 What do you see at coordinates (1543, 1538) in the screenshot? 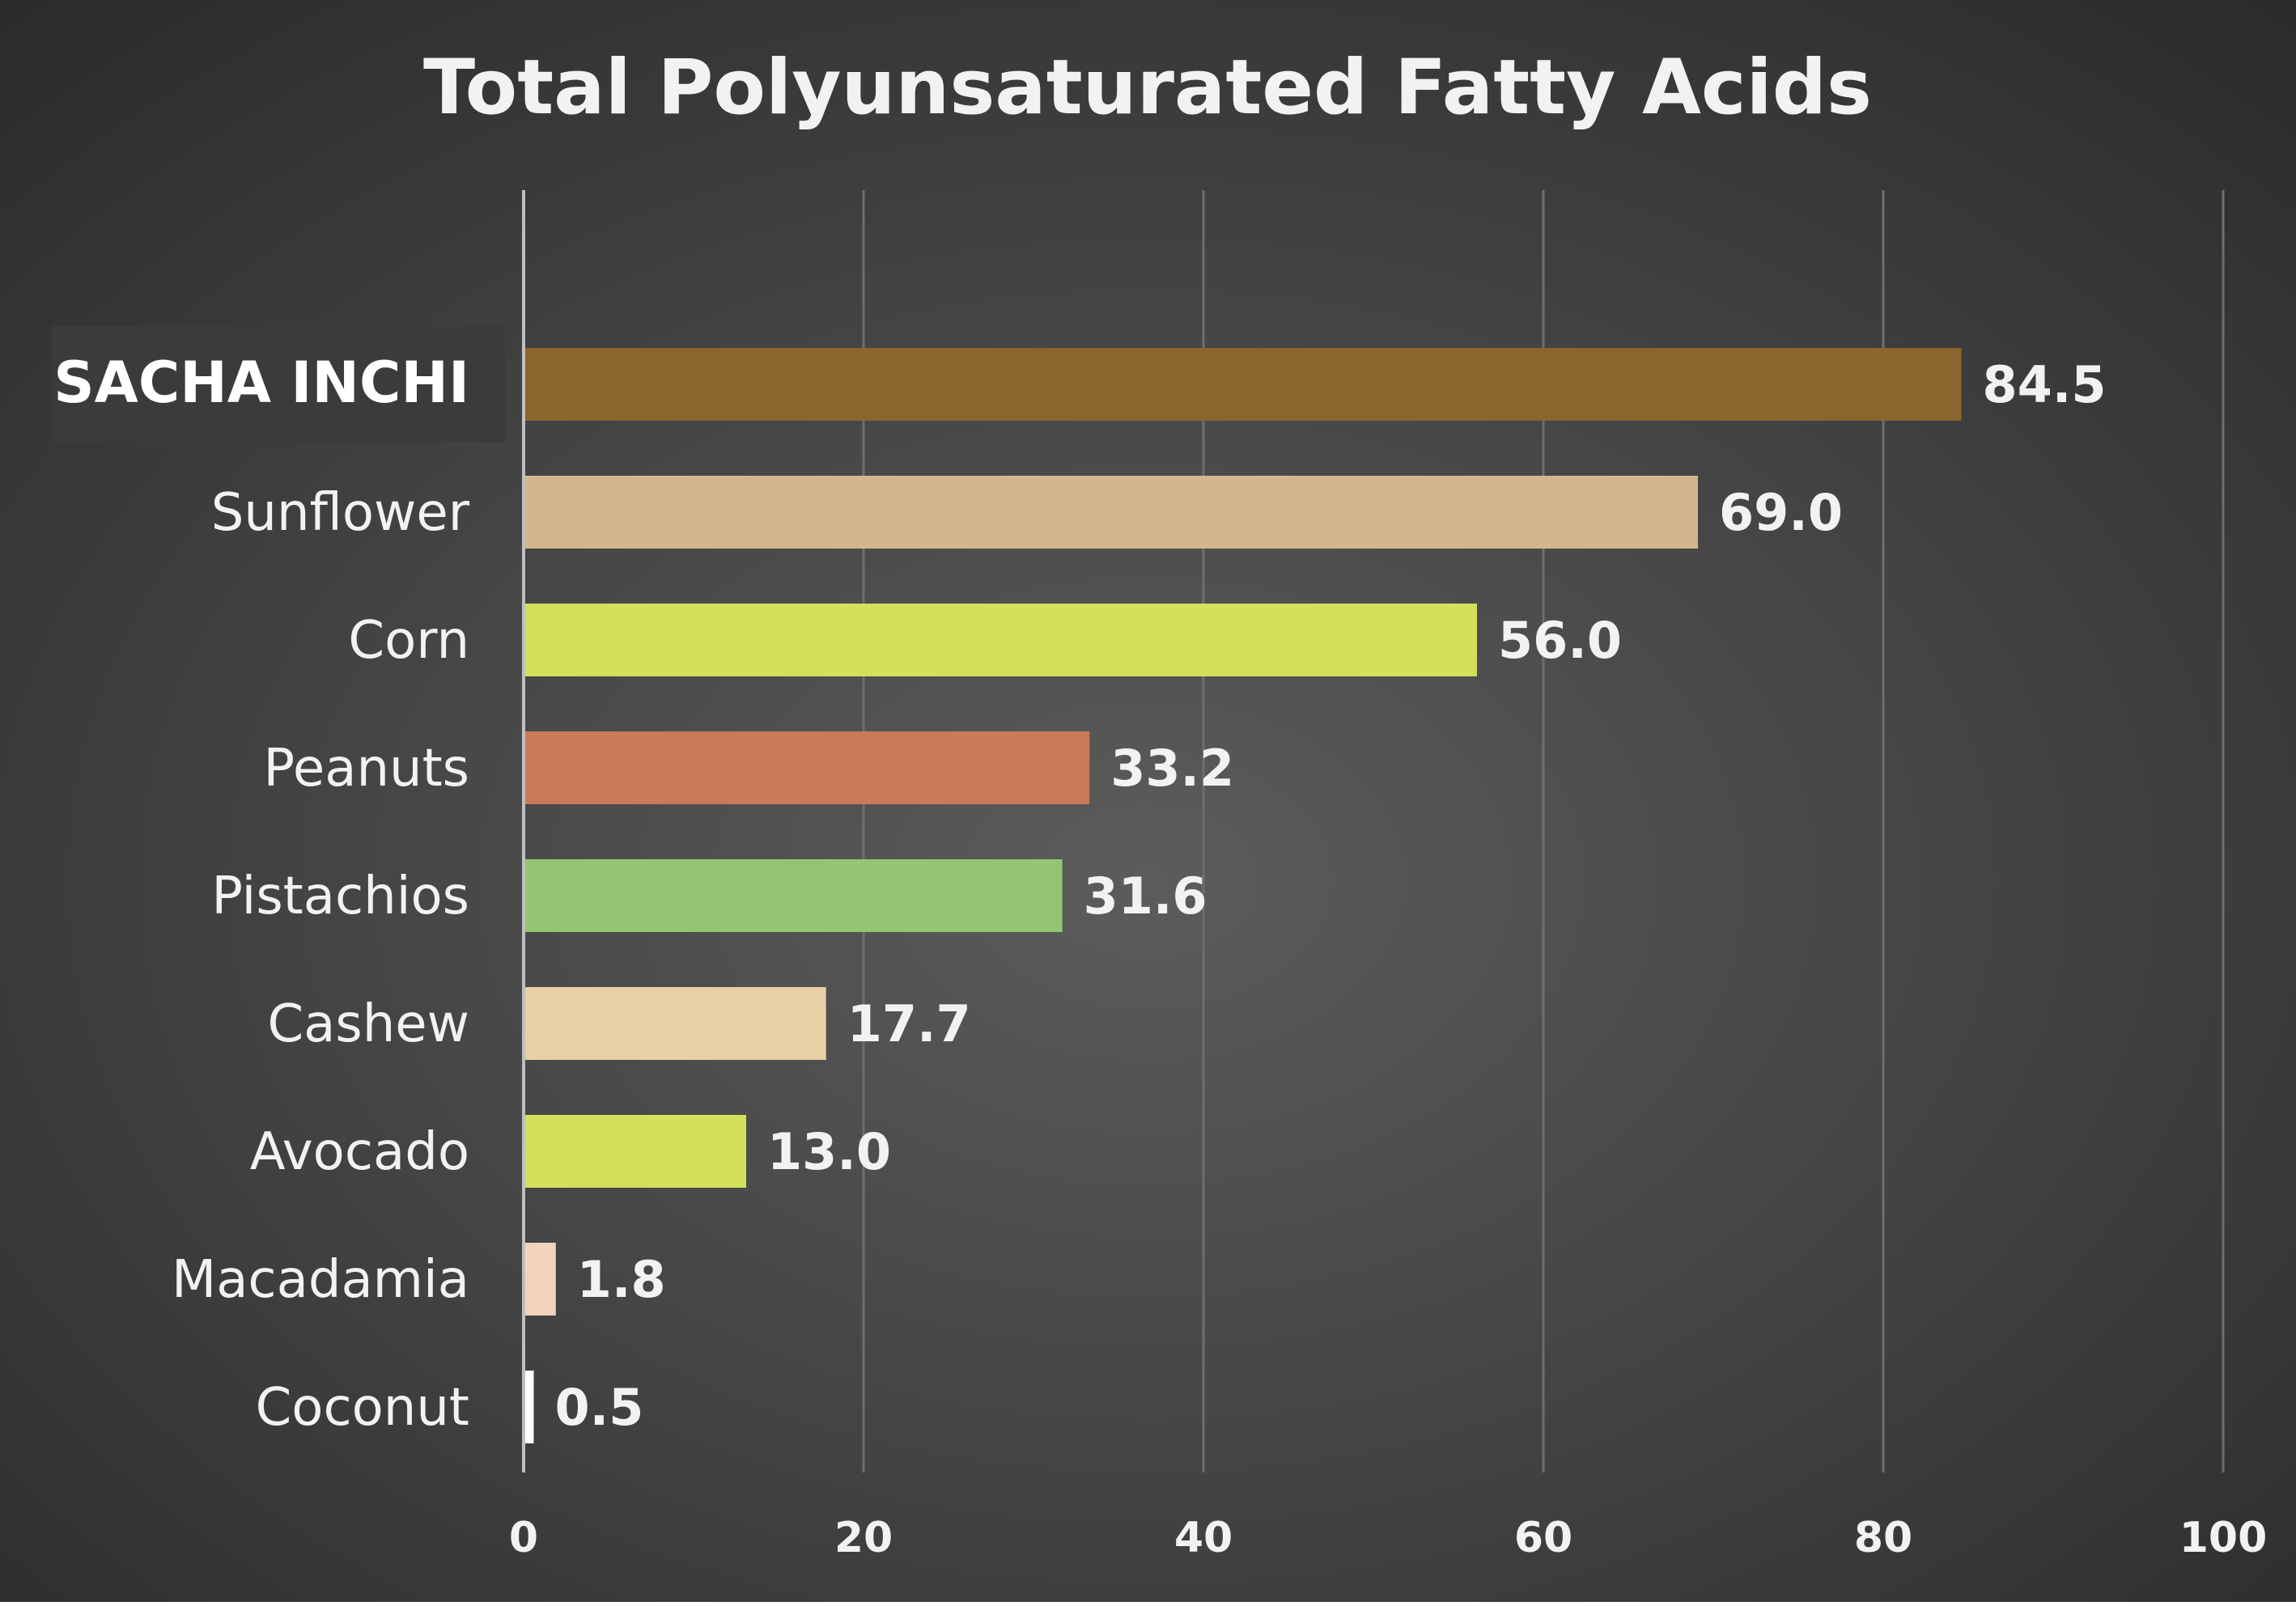
I see `x-tick-label: 60` at bounding box center [1543, 1538].